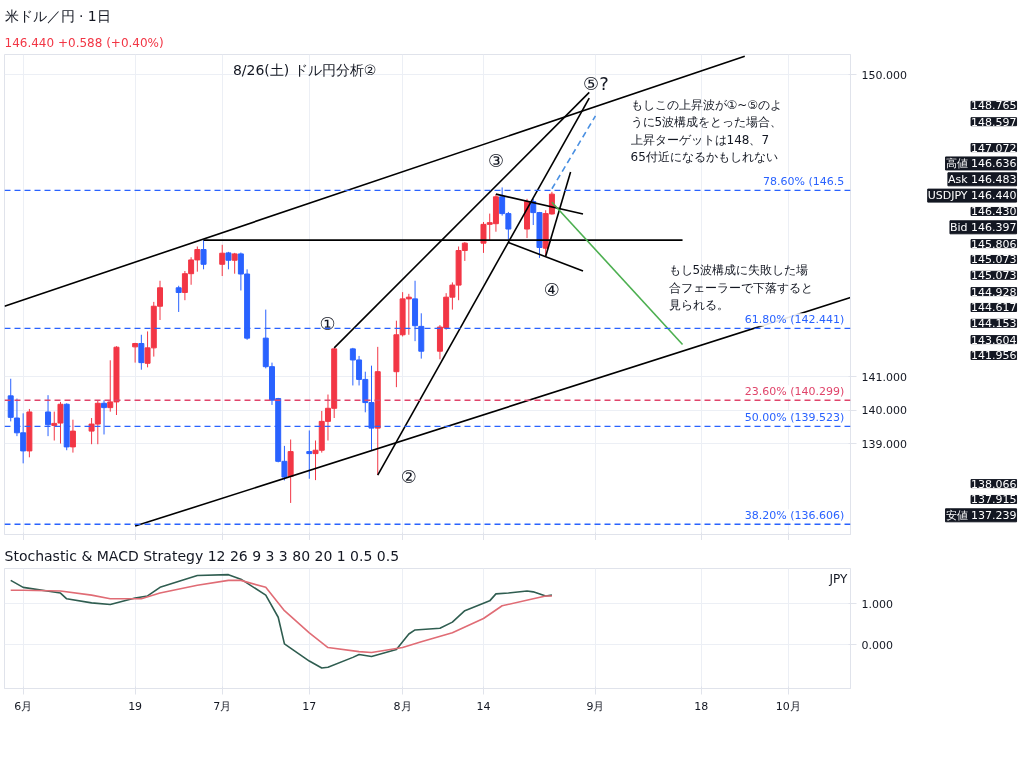 This screenshot has height=768, width=1024. Describe the element at coordinates (994, 106) in the screenshot. I see `text: 148.765` at that location.